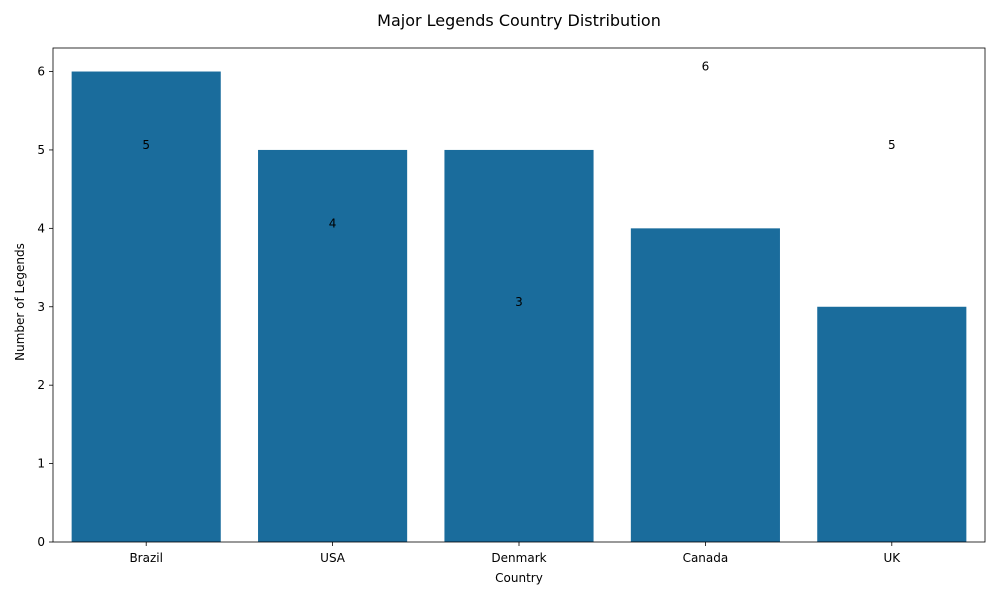  Describe the element at coordinates (706, 558) in the screenshot. I see `x-tick-label-canada: Canada` at that location.